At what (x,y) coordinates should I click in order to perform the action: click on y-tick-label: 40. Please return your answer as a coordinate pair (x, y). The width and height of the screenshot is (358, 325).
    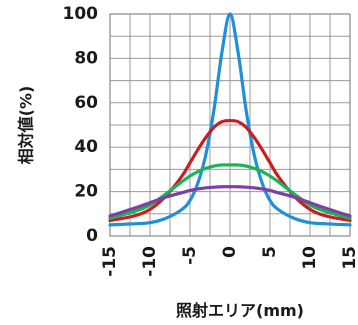
    Looking at the image, I should click on (86, 147).